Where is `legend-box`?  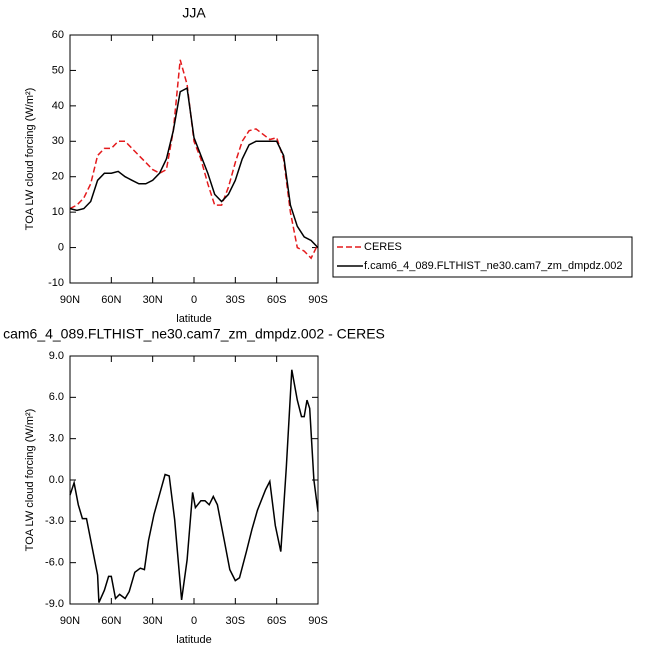
legend-box is located at coordinates (482, 257).